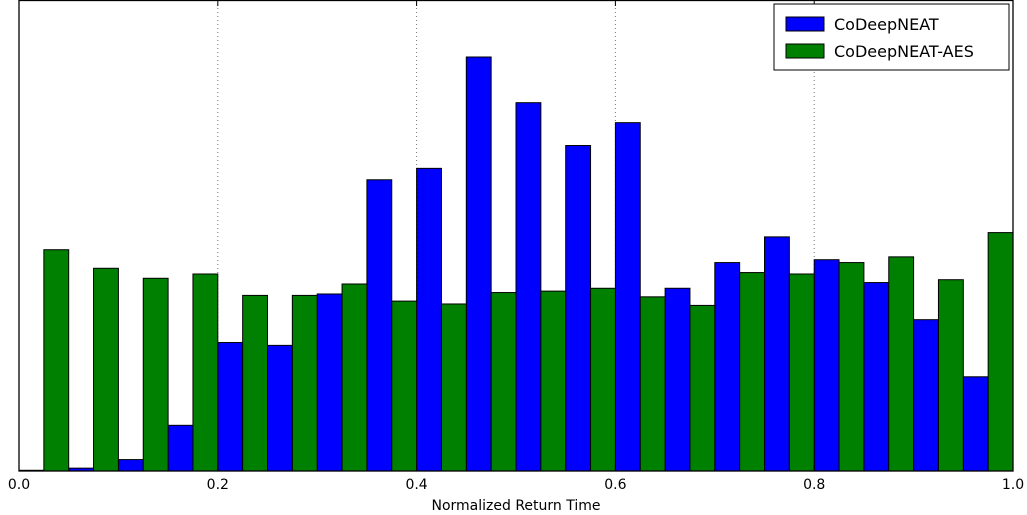  I want to click on legend: CoDeepNEAT CoDeepNEAT-AES, so click(891, 37).